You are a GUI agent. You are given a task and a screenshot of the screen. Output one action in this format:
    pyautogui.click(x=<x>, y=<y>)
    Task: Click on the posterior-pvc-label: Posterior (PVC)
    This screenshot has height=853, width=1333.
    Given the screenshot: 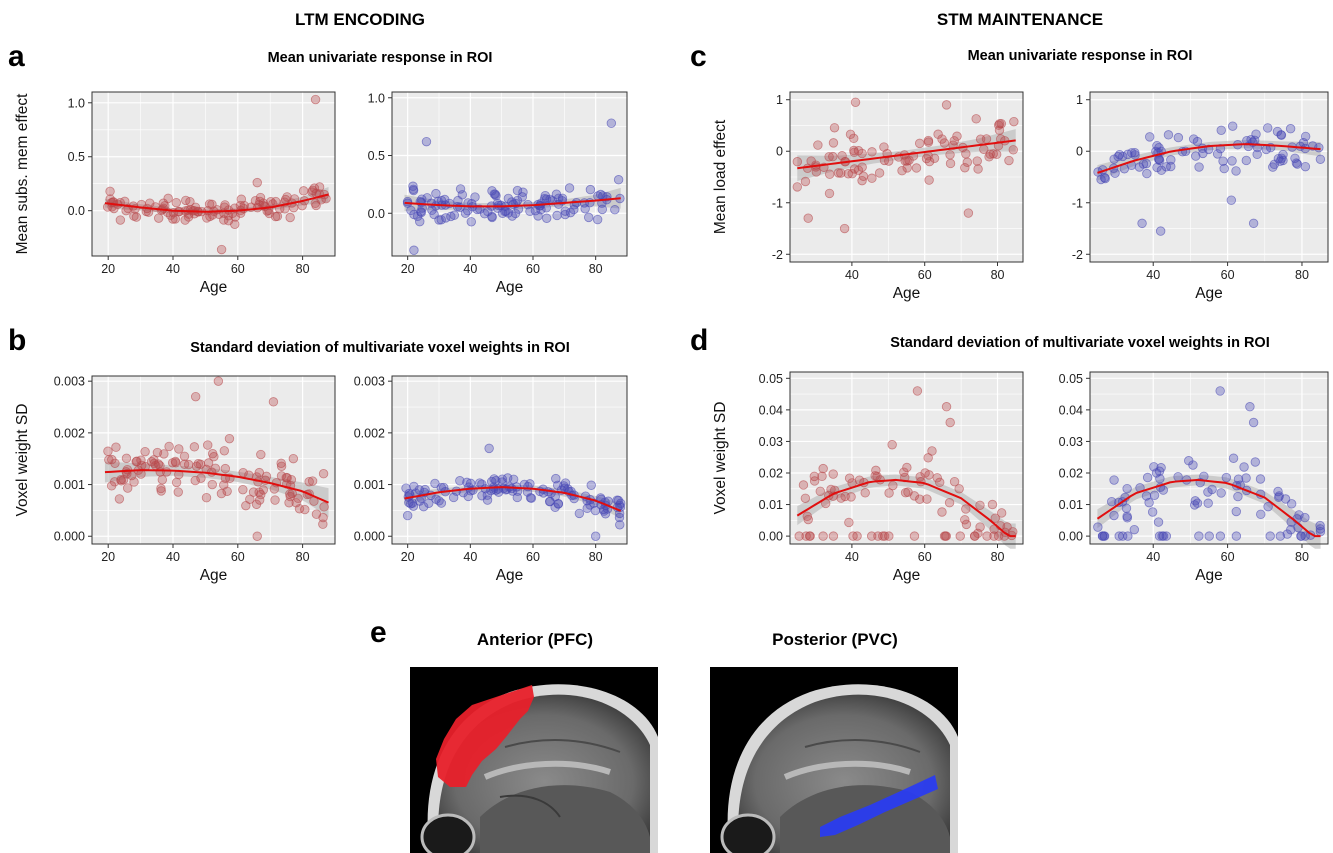 What is the action you would take?
    pyautogui.click(x=835, y=639)
    